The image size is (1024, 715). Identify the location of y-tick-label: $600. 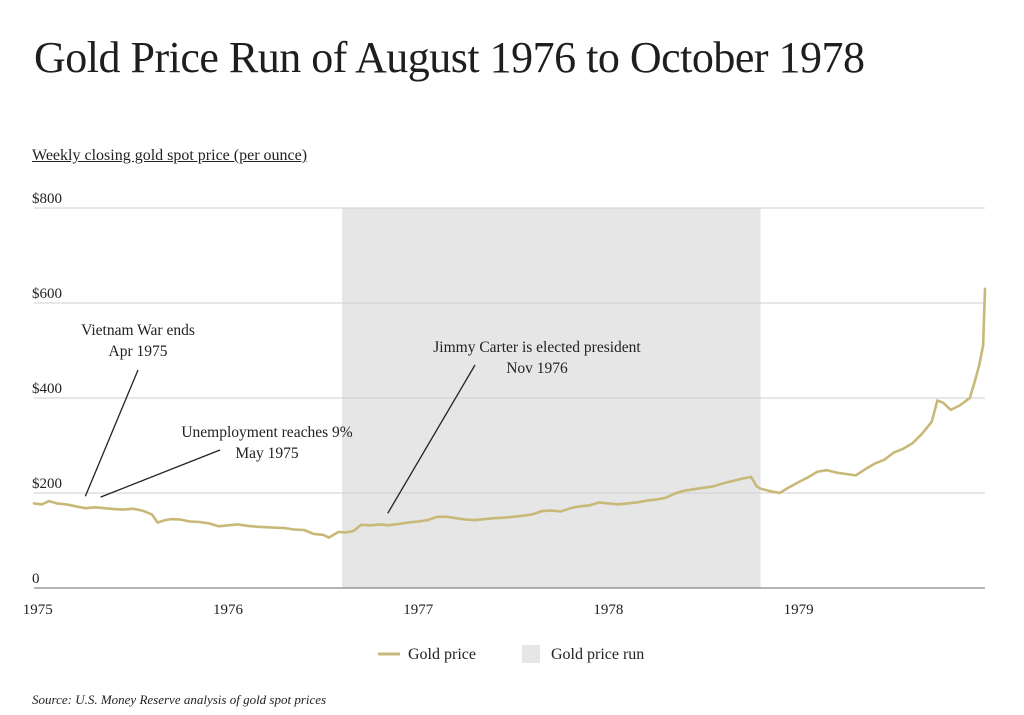
(47, 294).